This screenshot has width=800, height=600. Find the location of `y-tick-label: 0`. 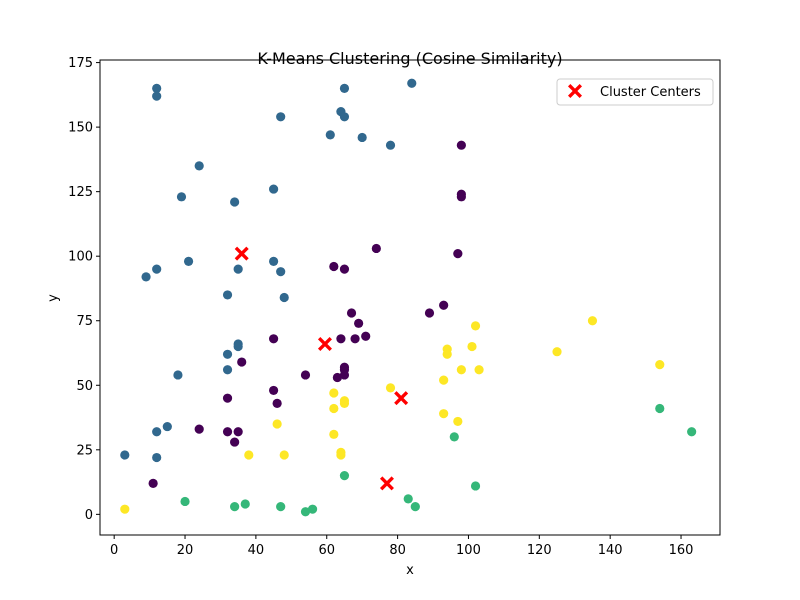

y-tick-label: 0 is located at coordinates (89, 515).